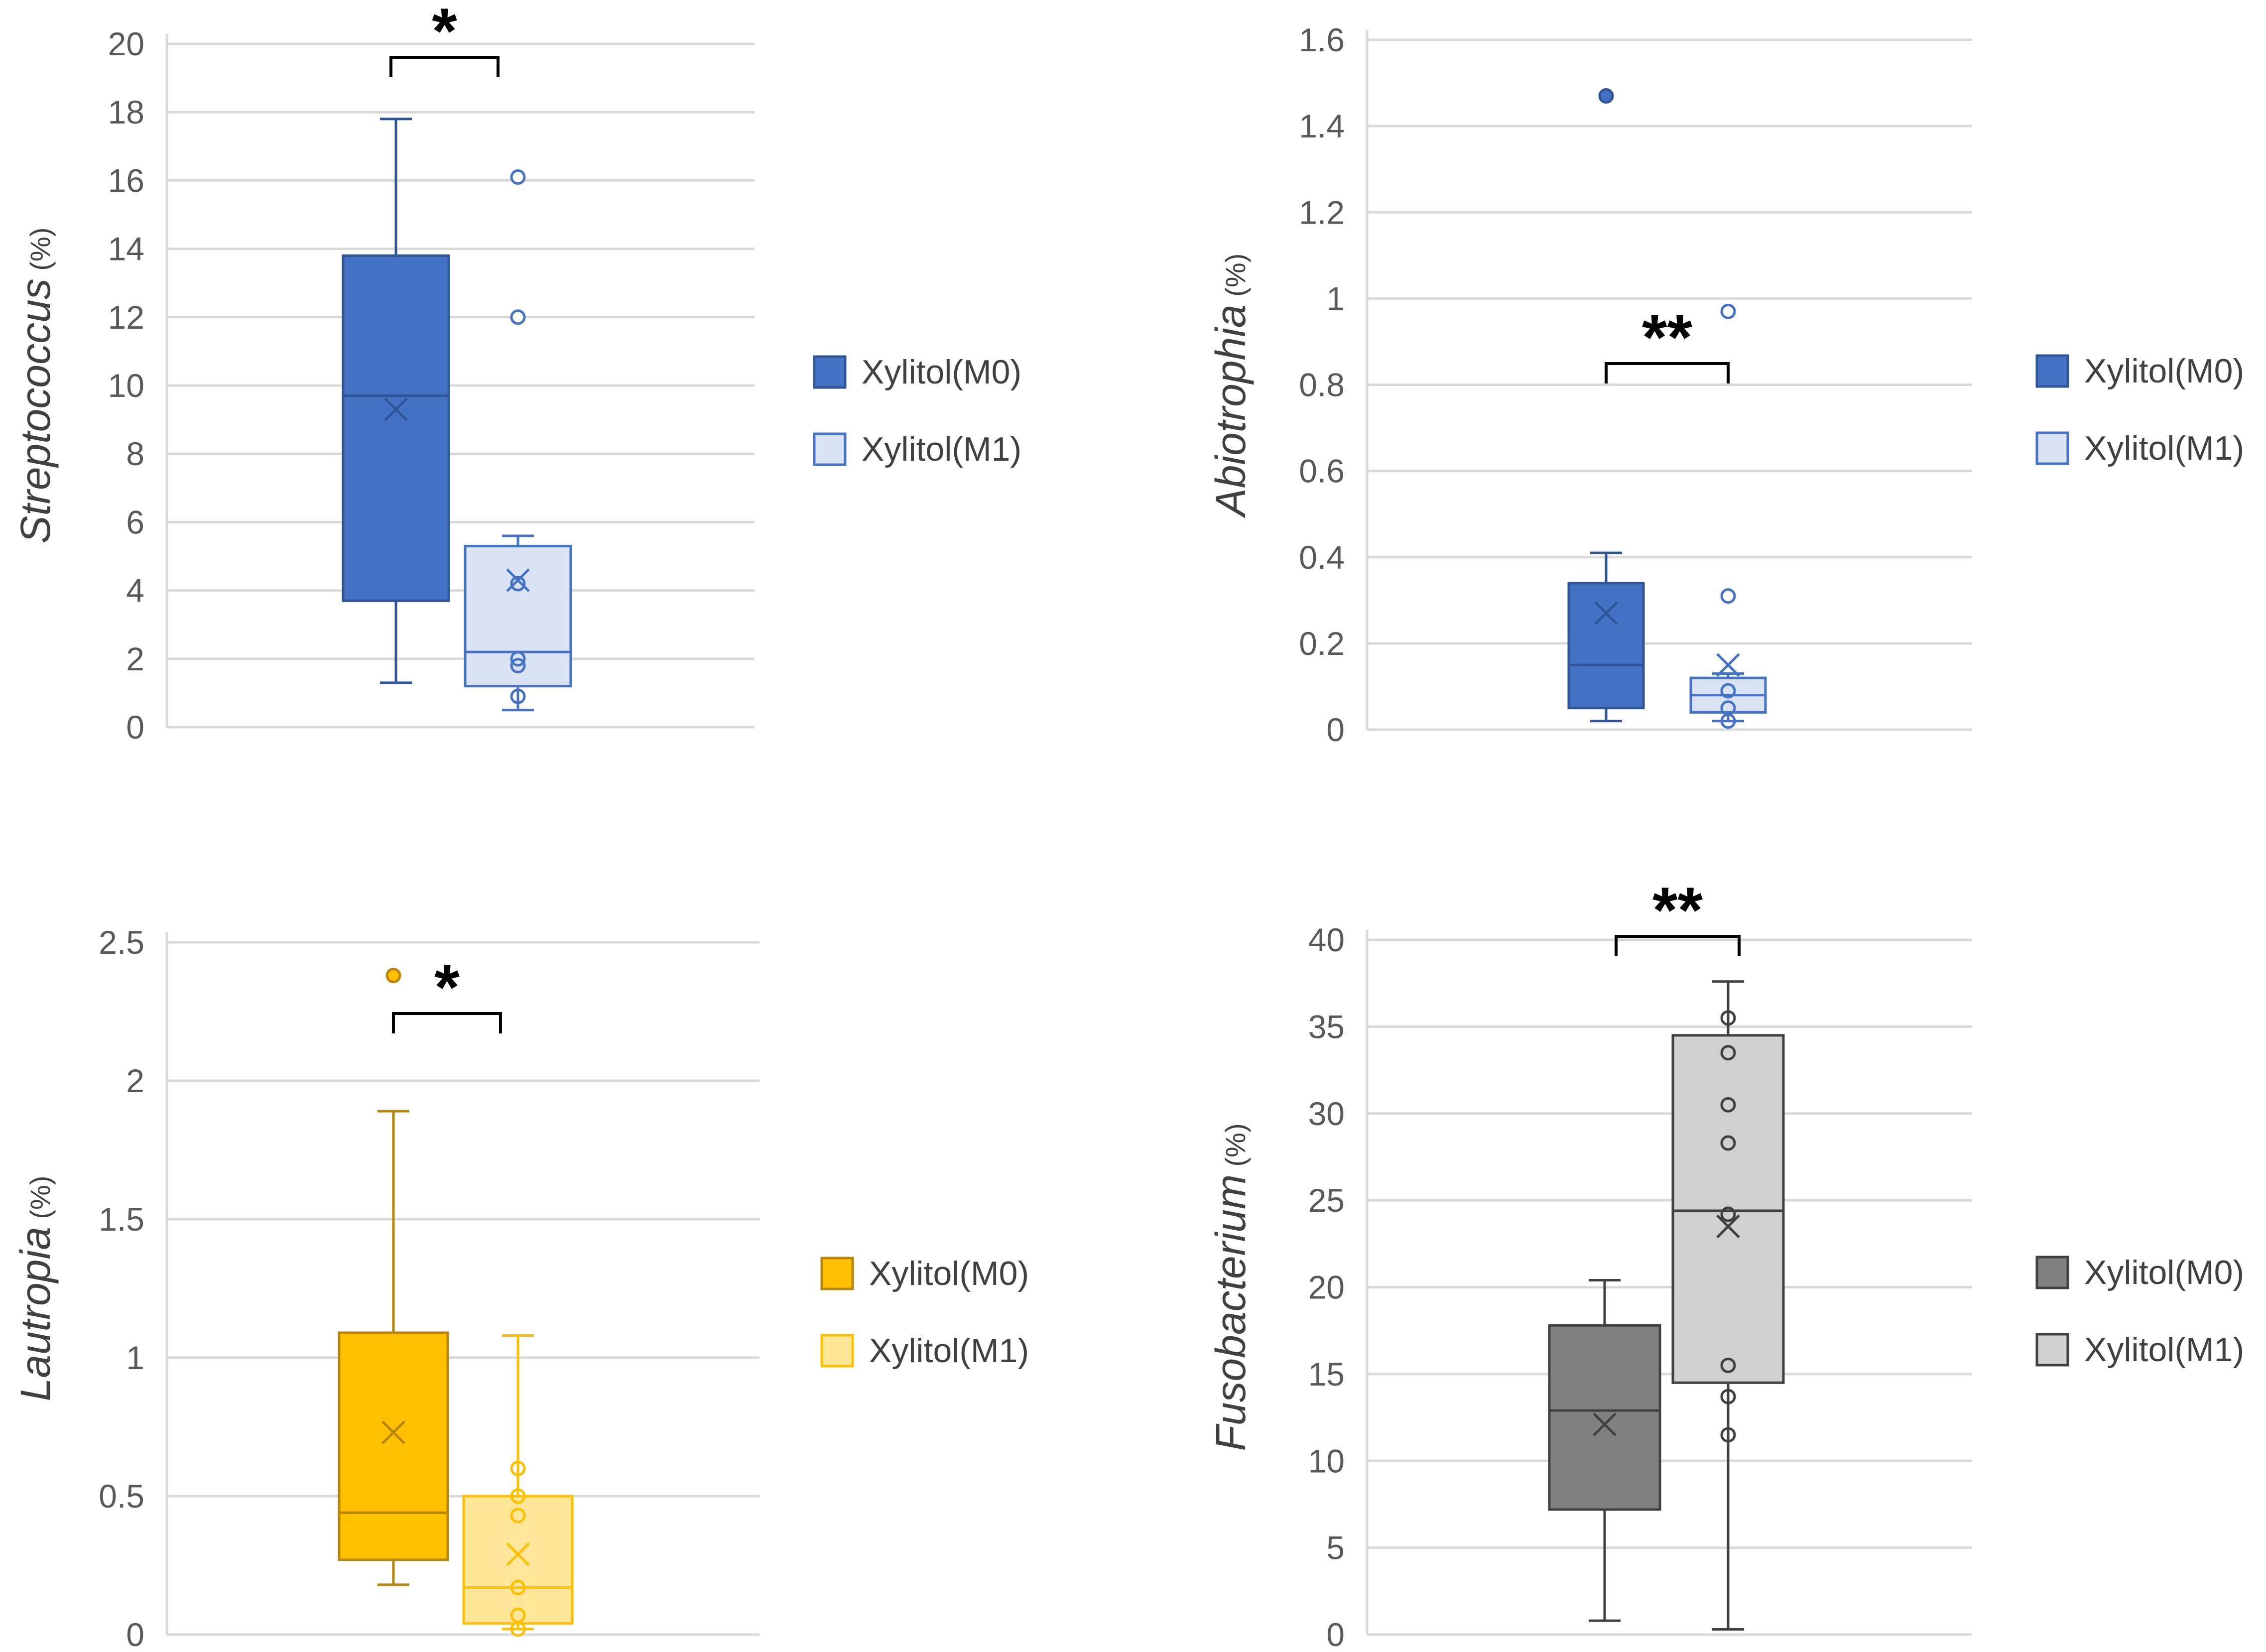  I want to click on y-axis-title: Fusobacterium (%), so click(1230, 1287).